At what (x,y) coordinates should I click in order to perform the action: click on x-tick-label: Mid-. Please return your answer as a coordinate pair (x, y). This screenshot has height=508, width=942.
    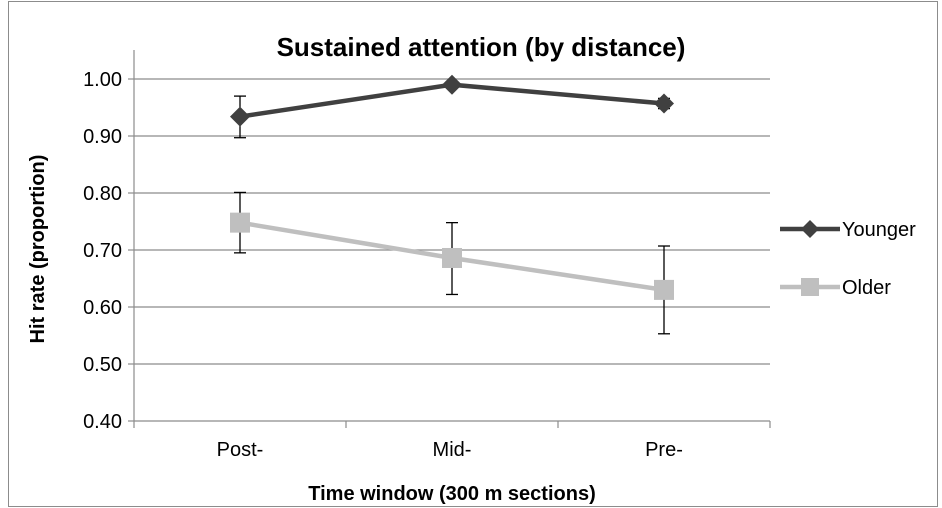
    Looking at the image, I should click on (452, 450).